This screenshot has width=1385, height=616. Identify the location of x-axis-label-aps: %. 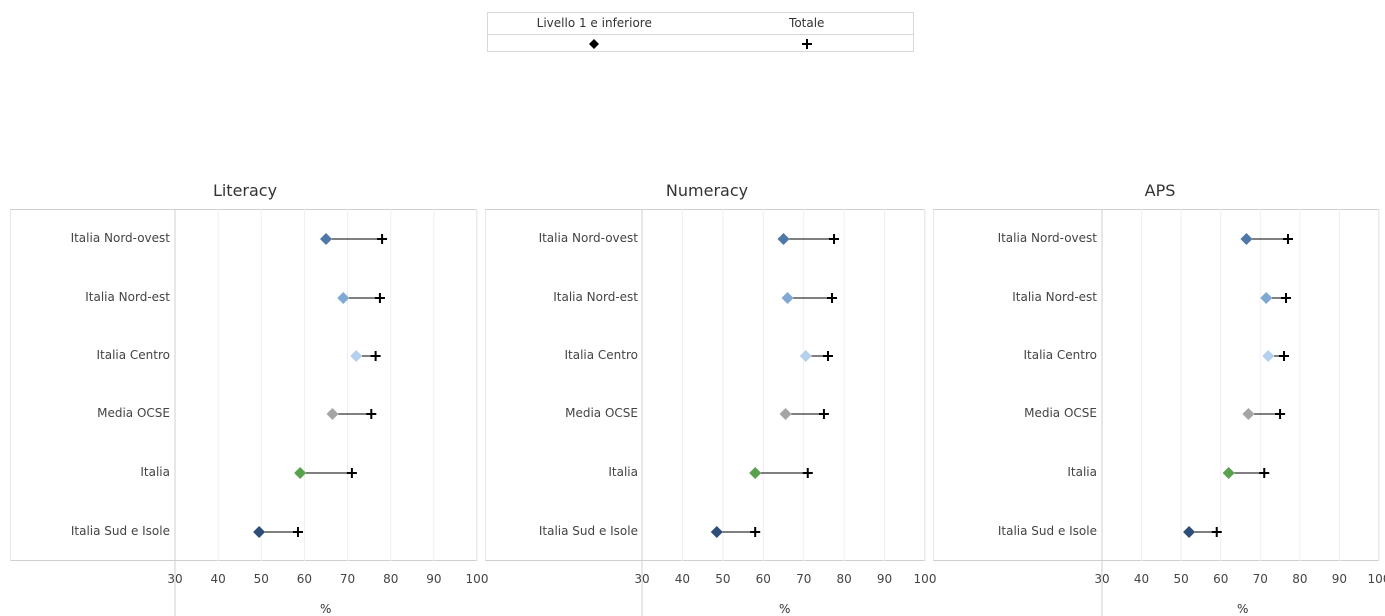
(1243, 609).